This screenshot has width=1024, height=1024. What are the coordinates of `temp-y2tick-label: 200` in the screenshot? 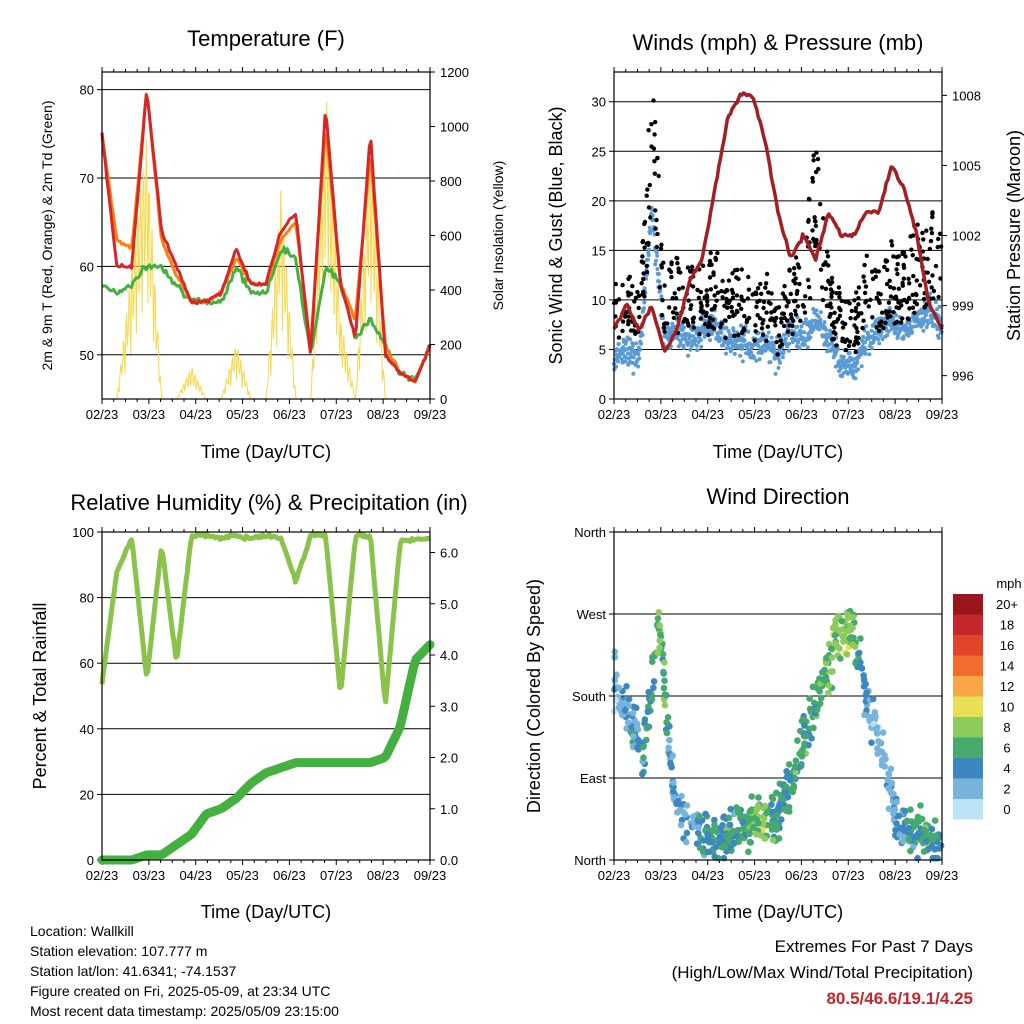 It's located at (451, 345).